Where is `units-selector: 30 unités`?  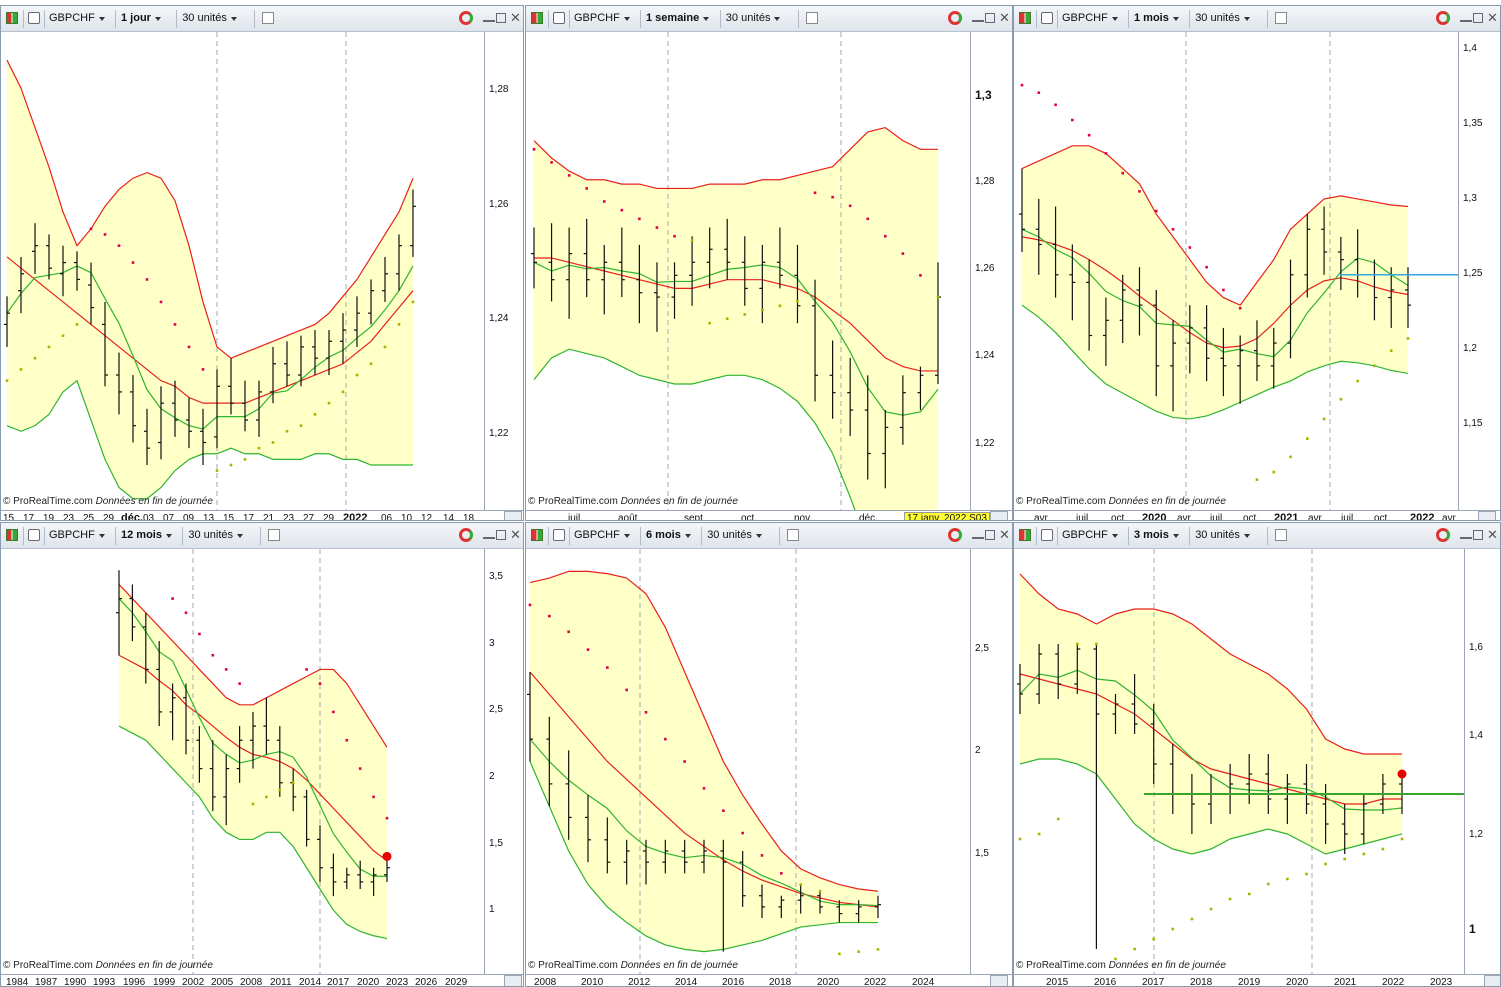 units-selector: 30 unités is located at coordinates (735, 535).